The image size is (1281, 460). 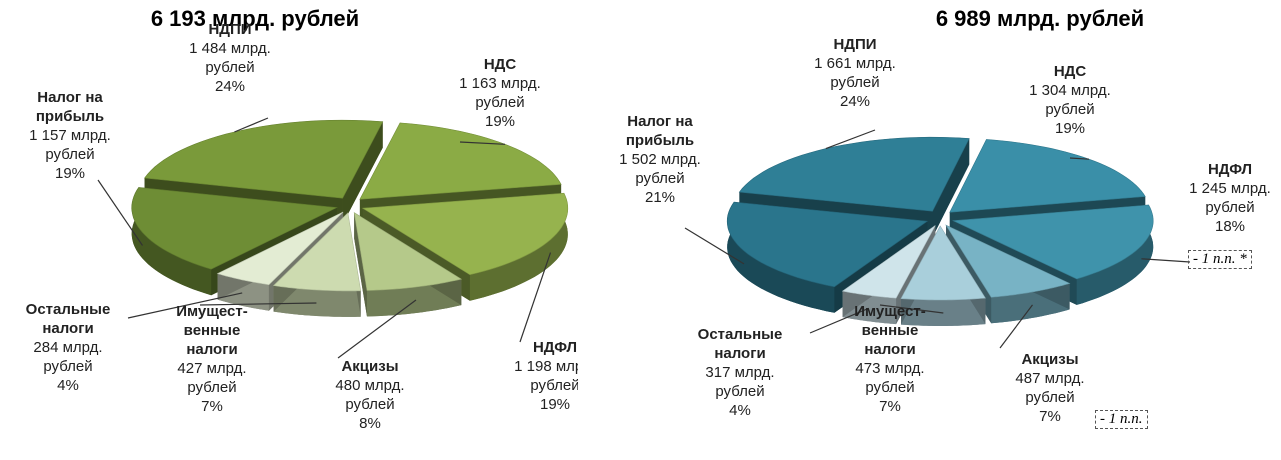 What do you see at coordinates (890, 378) in the screenshot?
I see `value-label: 473 млрд. рублей` at bounding box center [890, 378].